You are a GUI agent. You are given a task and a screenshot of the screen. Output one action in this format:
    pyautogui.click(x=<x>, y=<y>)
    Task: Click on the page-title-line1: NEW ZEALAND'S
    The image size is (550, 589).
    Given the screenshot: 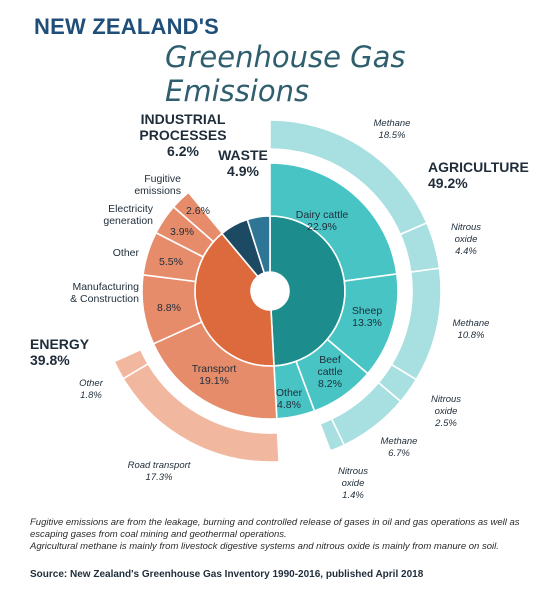 What is the action you would take?
    pyautogui.click(x=127, y=26)
    